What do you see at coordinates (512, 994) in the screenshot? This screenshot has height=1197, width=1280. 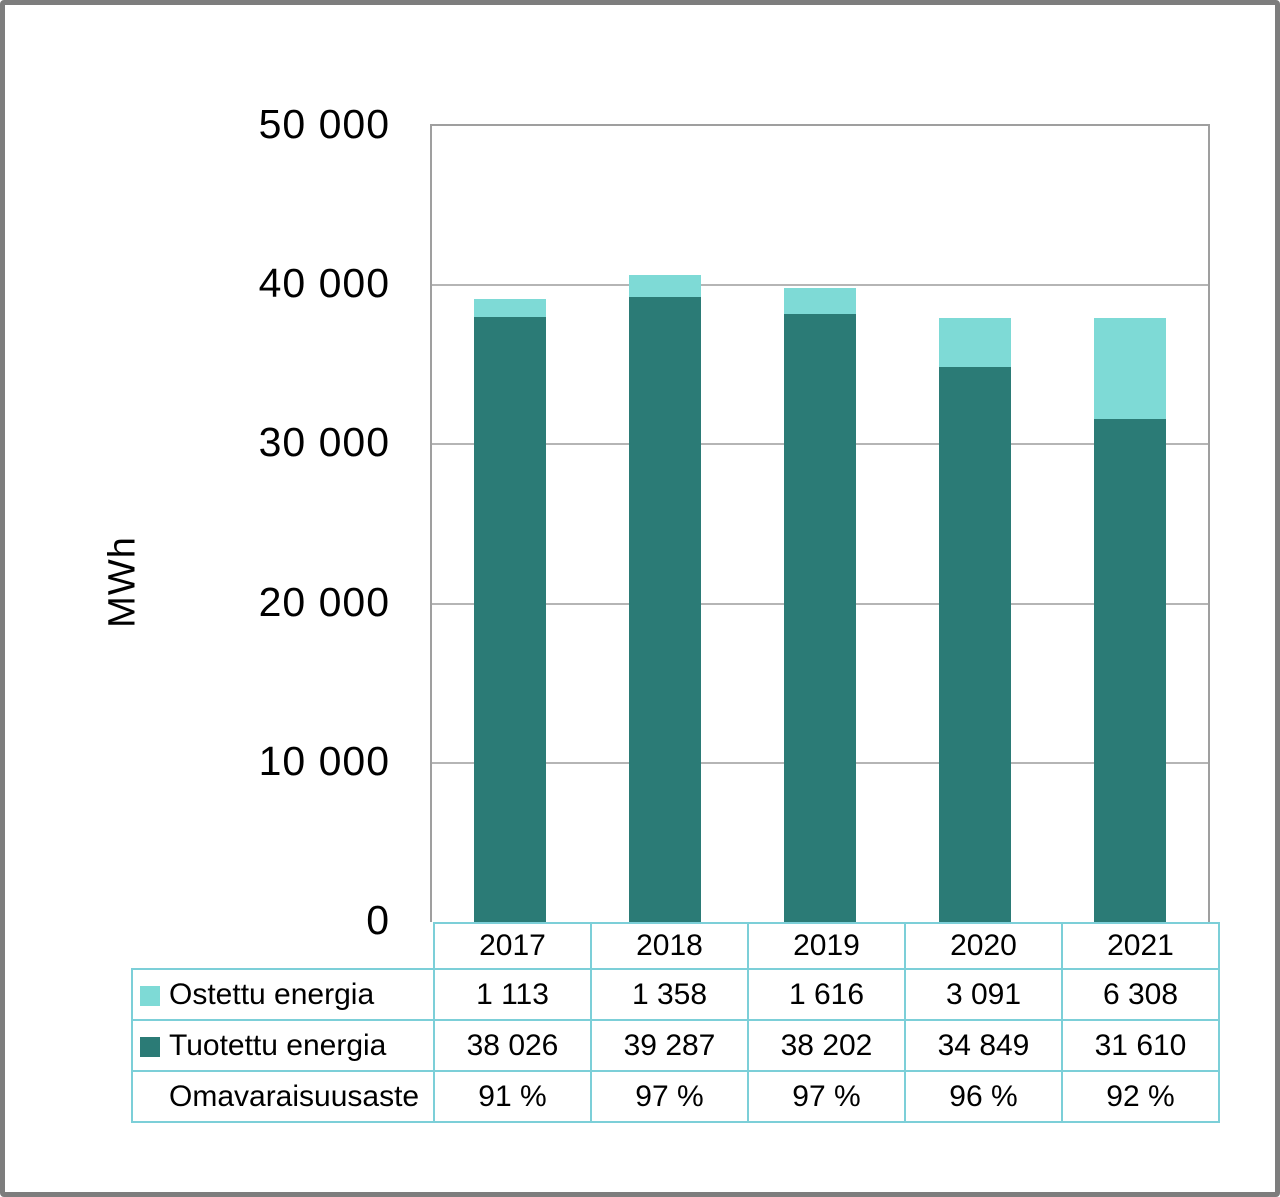 I see `table-value-cell: 1 113` at bounding box center [512, 994].